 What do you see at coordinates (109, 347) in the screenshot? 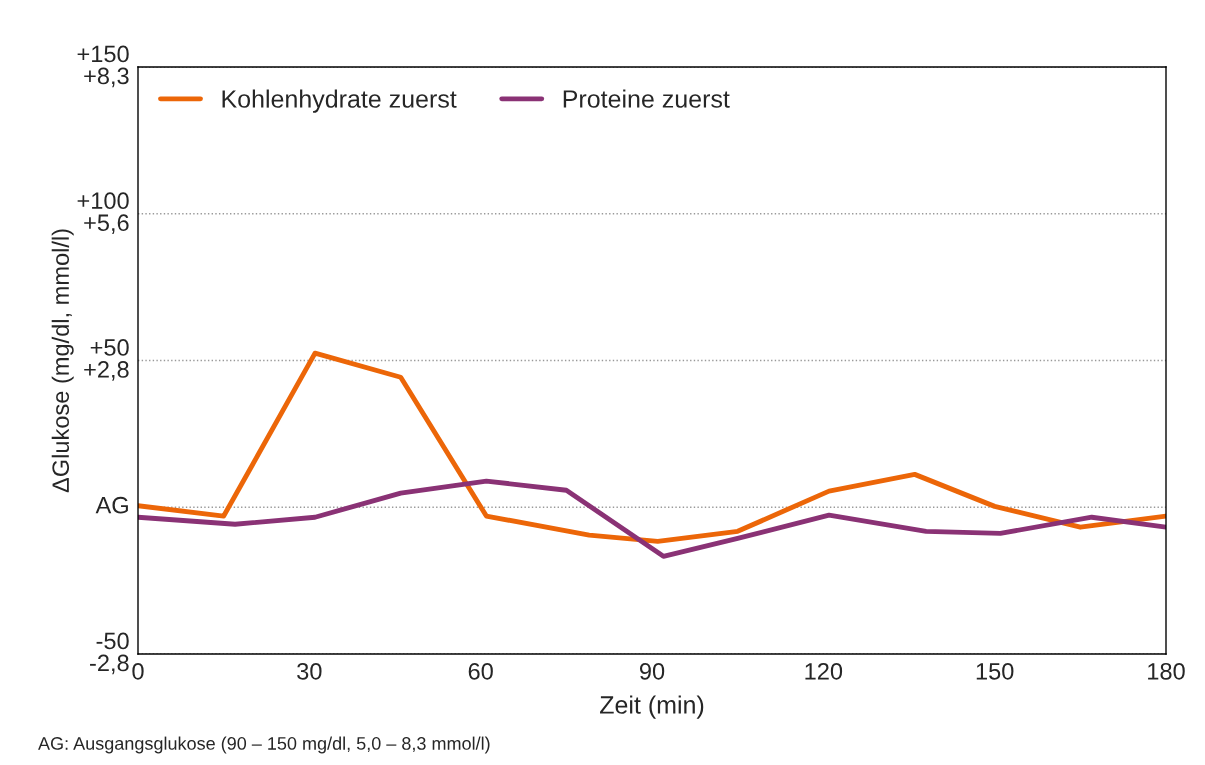
I see `y-tick-label: +50` at bounding box center [109, 347].